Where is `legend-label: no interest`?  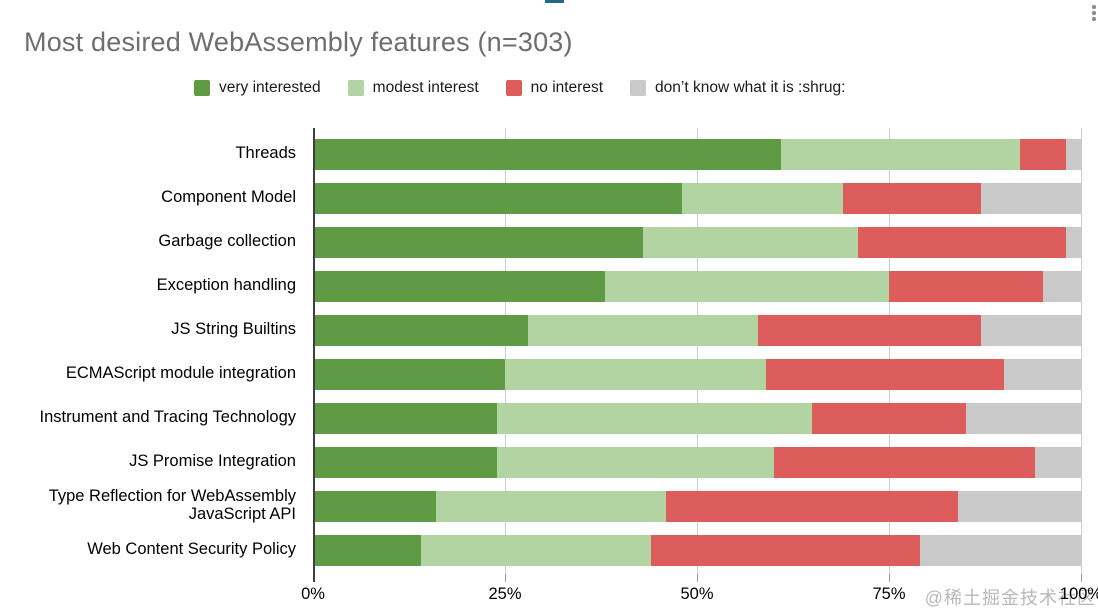 legend-label: no interest is located at coordinates (567, 87).